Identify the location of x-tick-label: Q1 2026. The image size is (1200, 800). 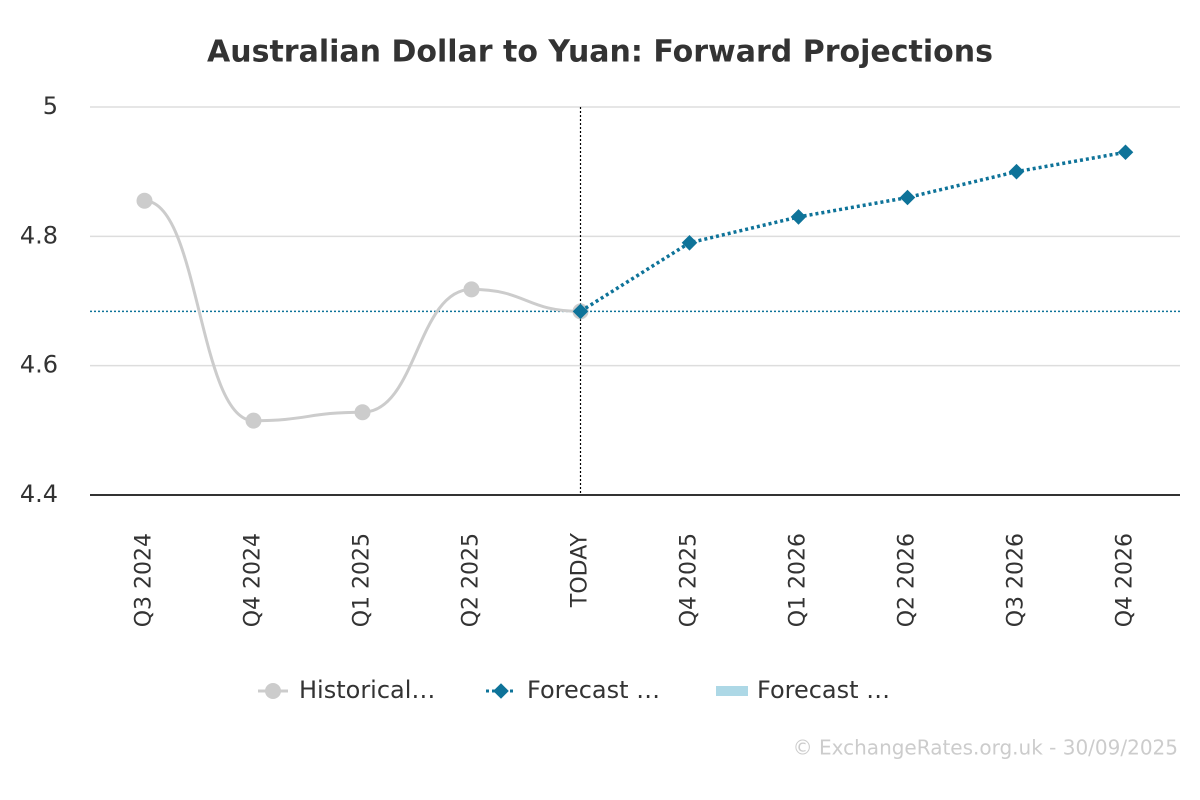
(798, 580).